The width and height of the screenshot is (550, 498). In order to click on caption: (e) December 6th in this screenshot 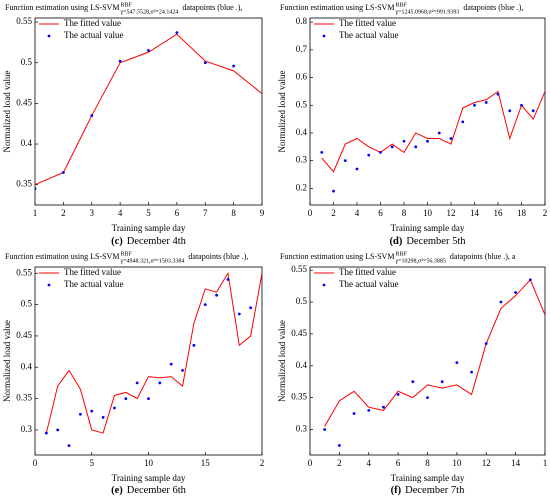, I will do `click(149, 490)`.